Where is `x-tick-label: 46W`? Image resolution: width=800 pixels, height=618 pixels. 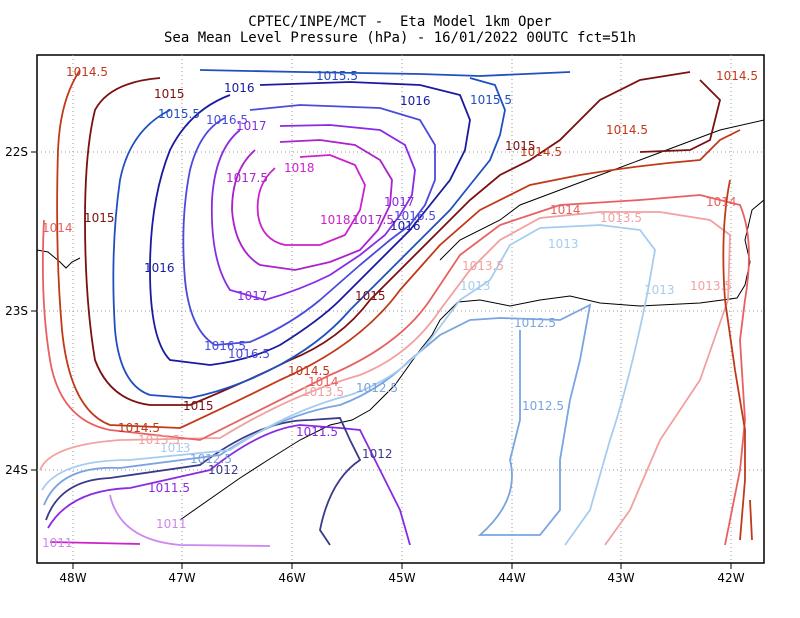 x-tick-label: 46W is located at coordinates (291, 578).